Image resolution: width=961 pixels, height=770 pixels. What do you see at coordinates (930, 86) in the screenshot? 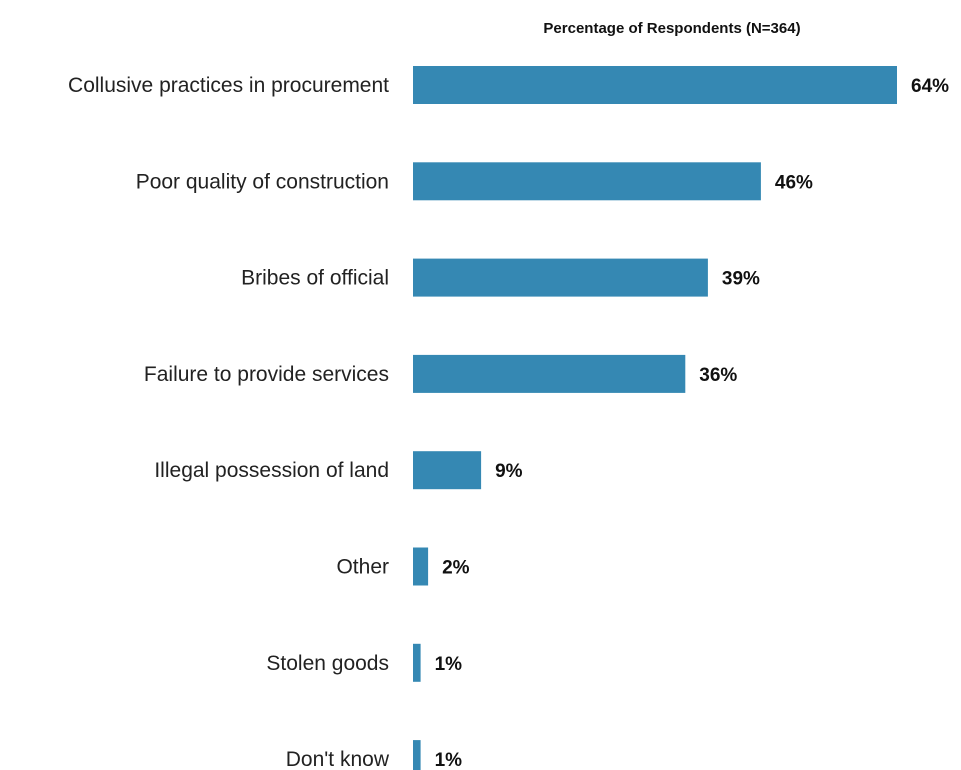
I see `value-label-collusive-practices-in-procurement: 64%` at bounding box center [930, 86].